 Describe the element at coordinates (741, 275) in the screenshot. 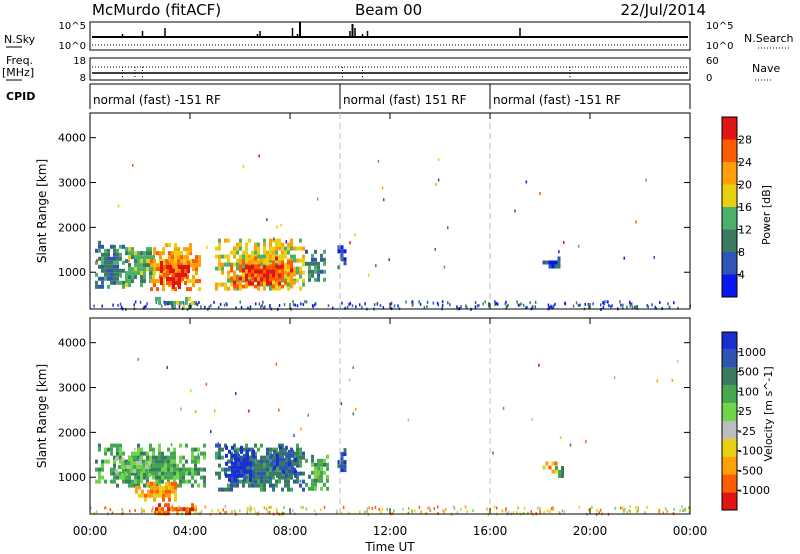

I see `colorbar-tick-label-0: 4` at that location.